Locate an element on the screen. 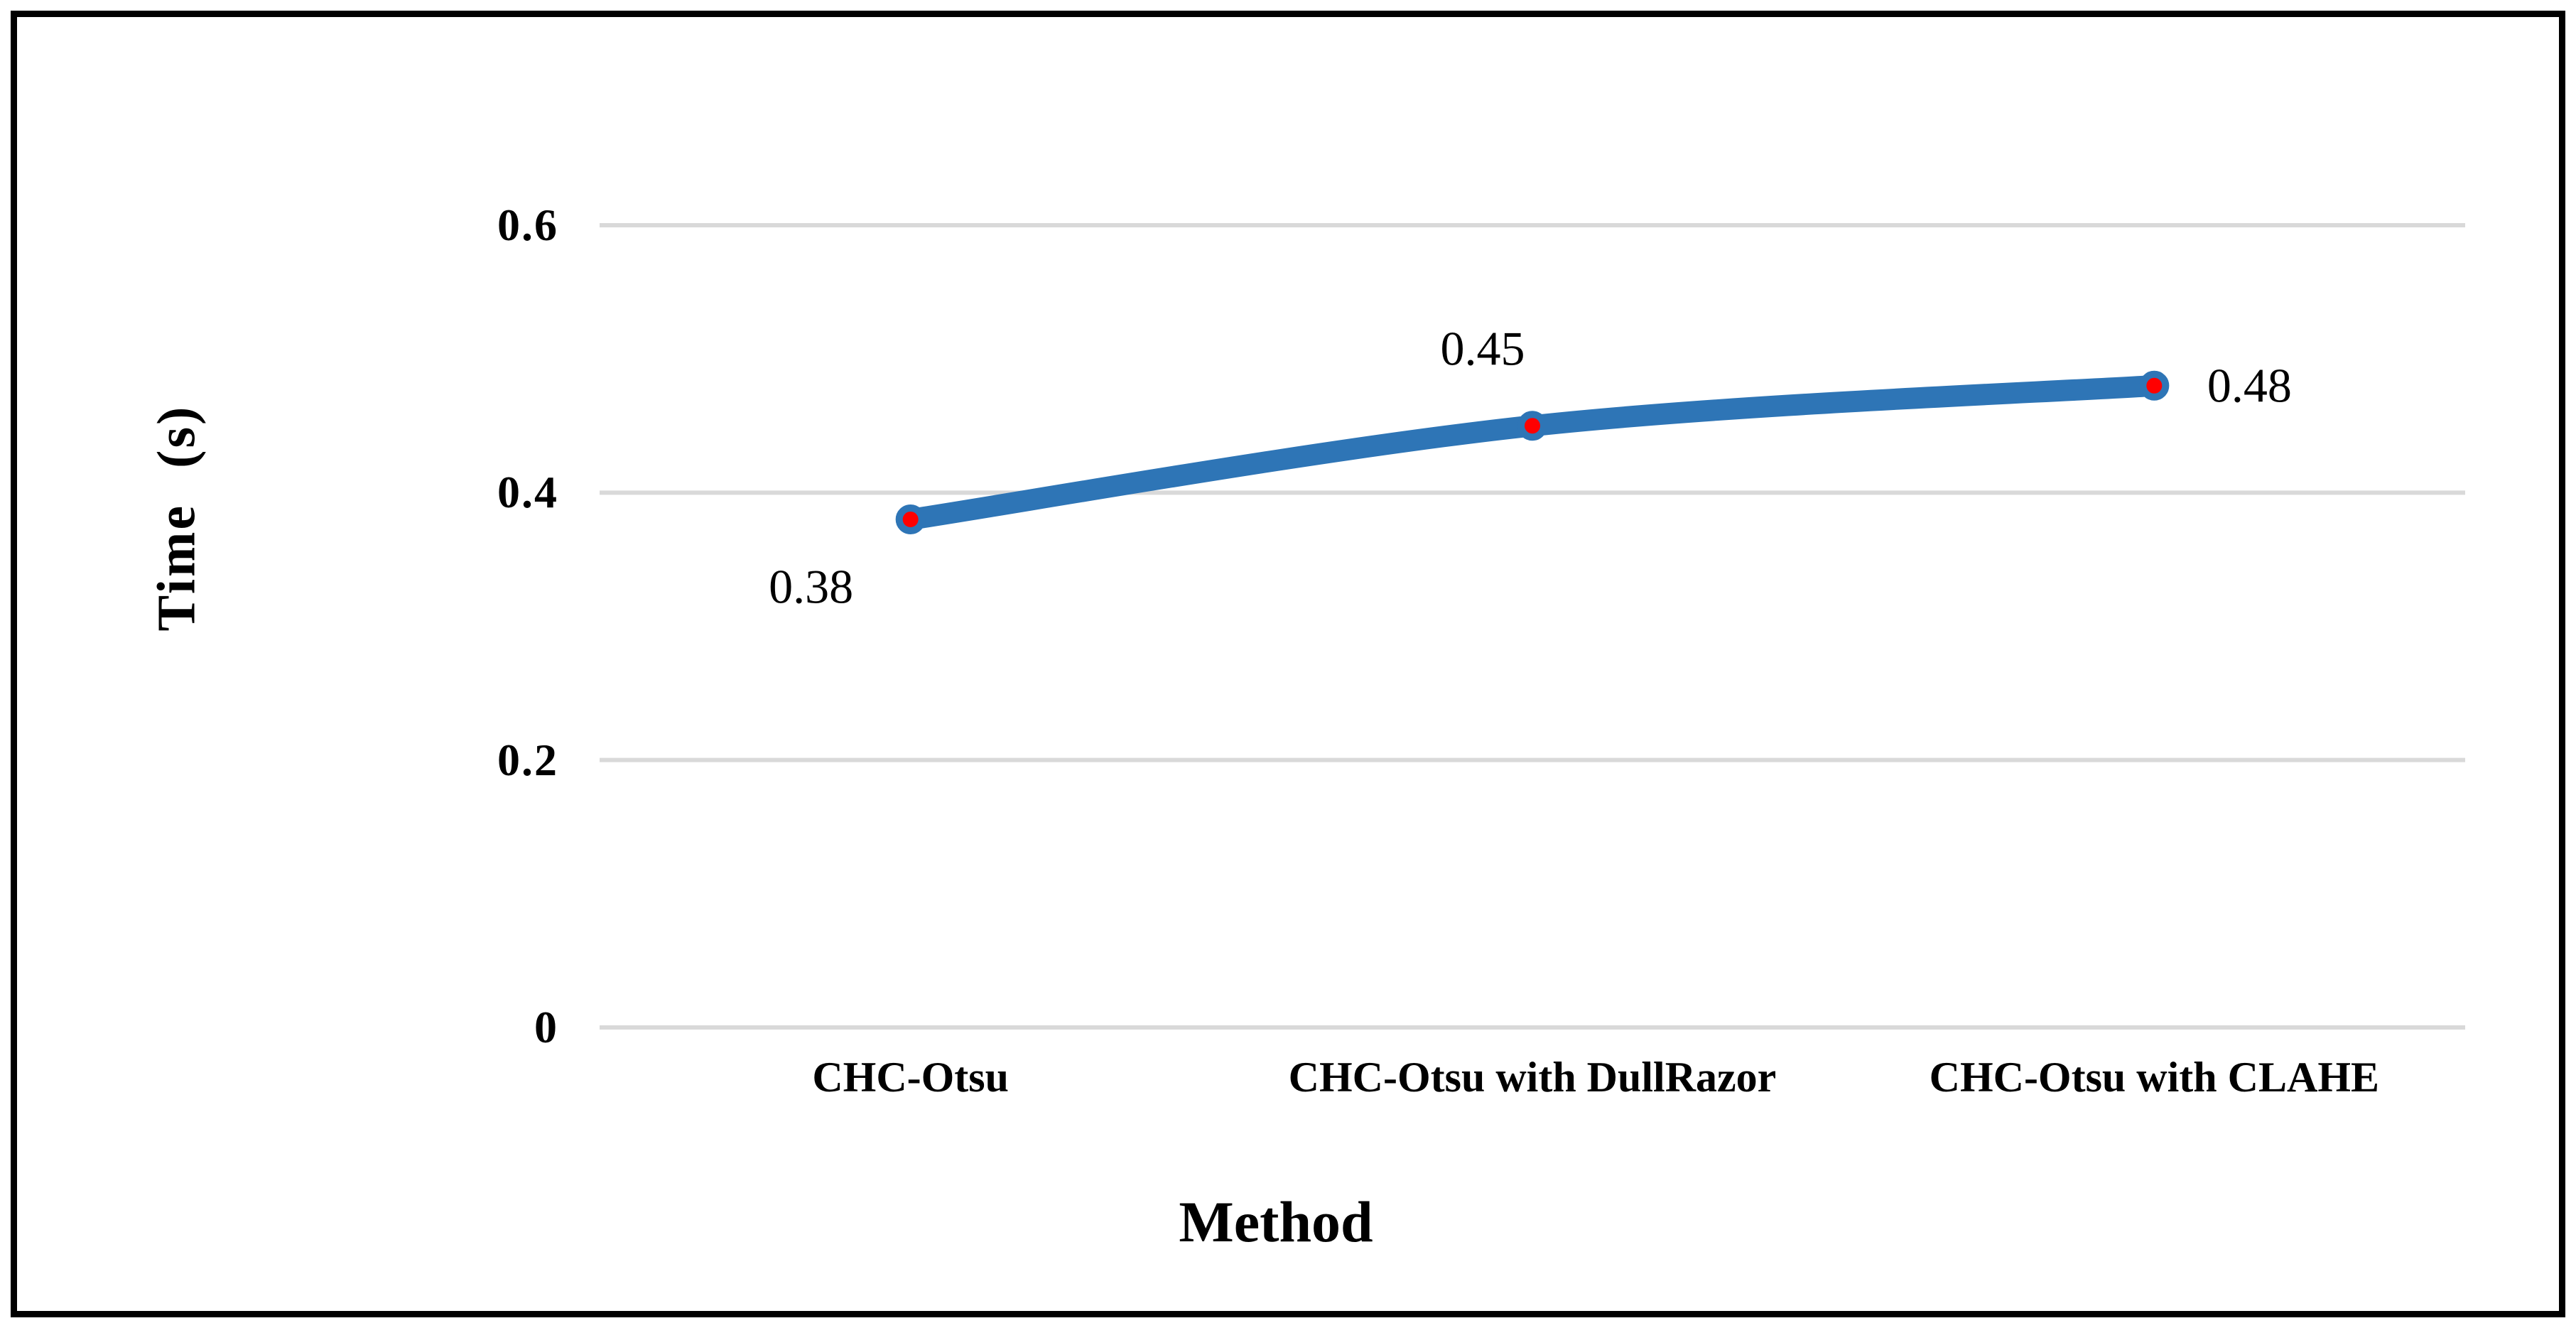 This screenshot has width=2576, height=1328. x-category-label: CHC-Otsu is located at coordinates (910, 1077).